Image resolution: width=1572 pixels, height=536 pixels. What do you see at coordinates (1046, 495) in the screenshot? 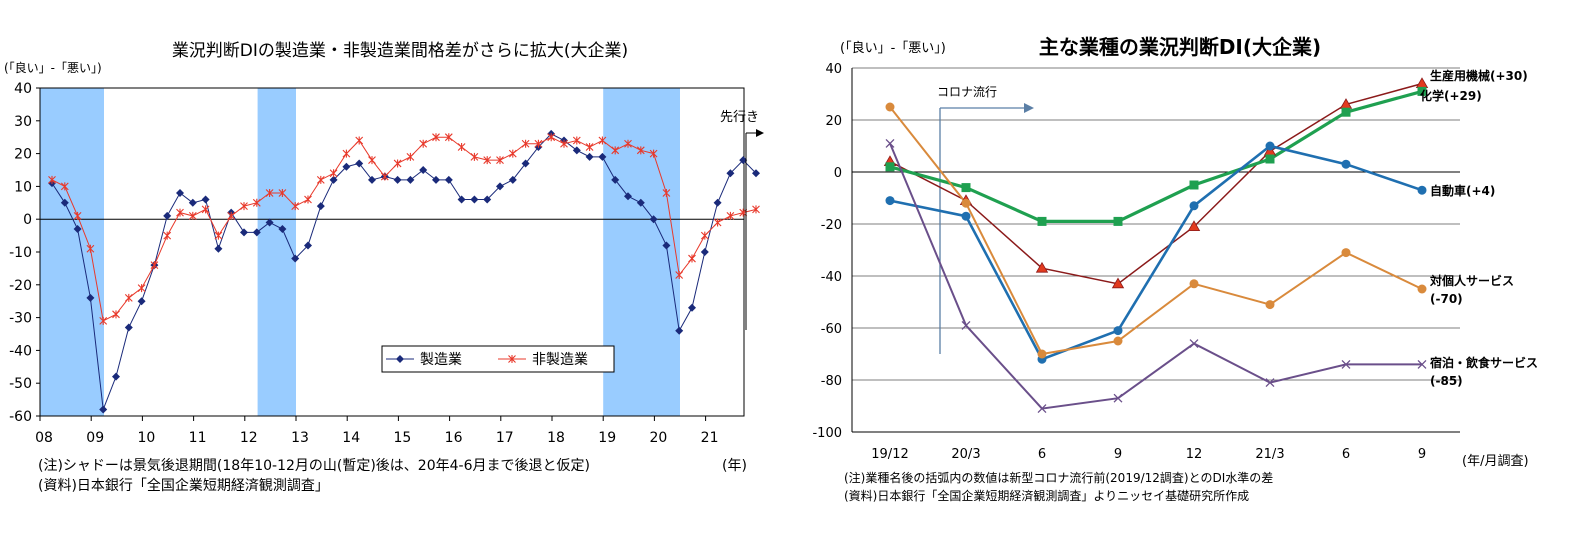
I see `chart-source: (資料)日本銀行「全国企業短期経済観測調査」よりニッセイ基礎研究所作成` at bounding box center [1046, 495].